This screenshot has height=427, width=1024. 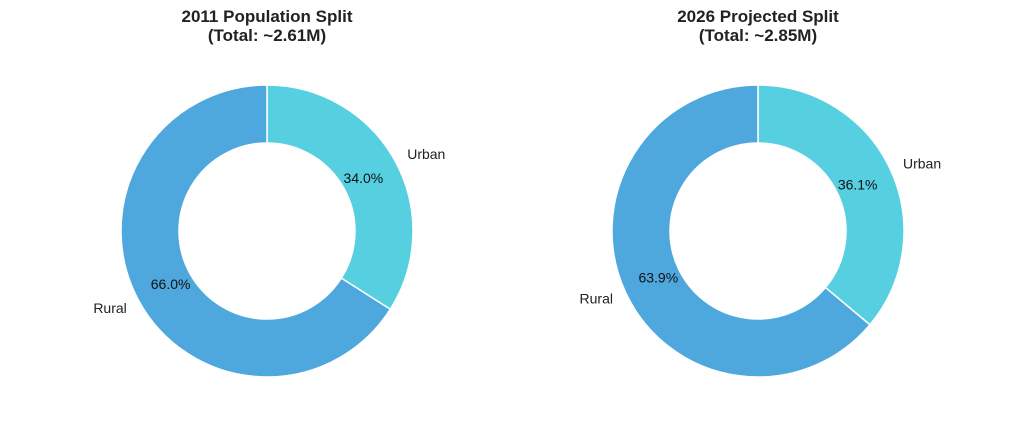 I want to click on slice-percent-label: 36.1%, so click(x=858, y=184).